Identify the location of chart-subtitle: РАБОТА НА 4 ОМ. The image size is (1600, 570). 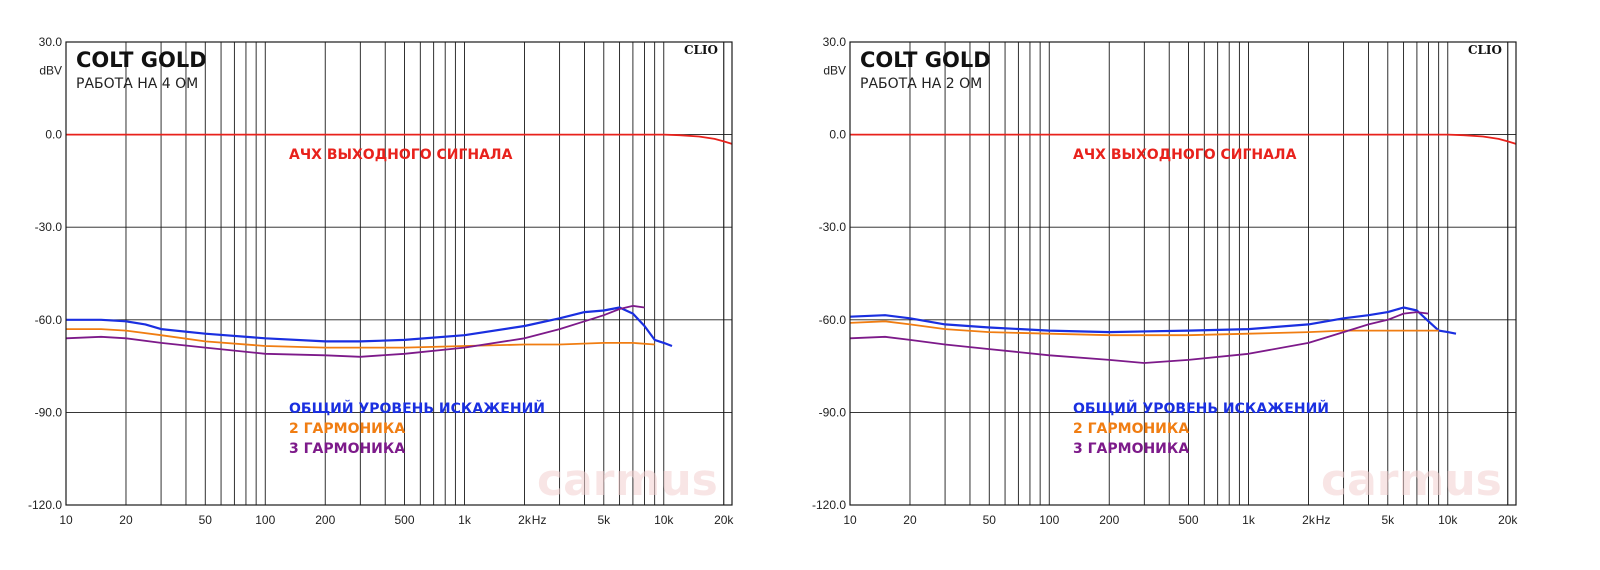
(137, 84).